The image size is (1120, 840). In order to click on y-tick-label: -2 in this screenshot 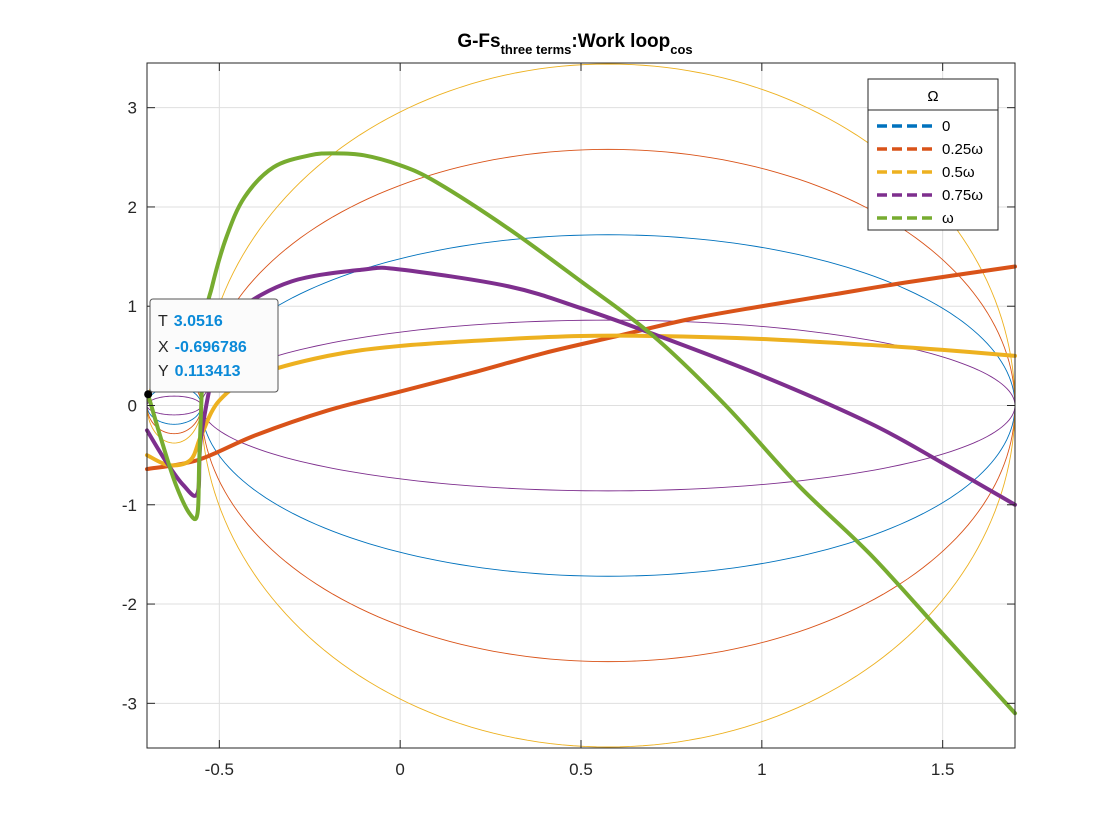, I will do `click(129, 604)`.